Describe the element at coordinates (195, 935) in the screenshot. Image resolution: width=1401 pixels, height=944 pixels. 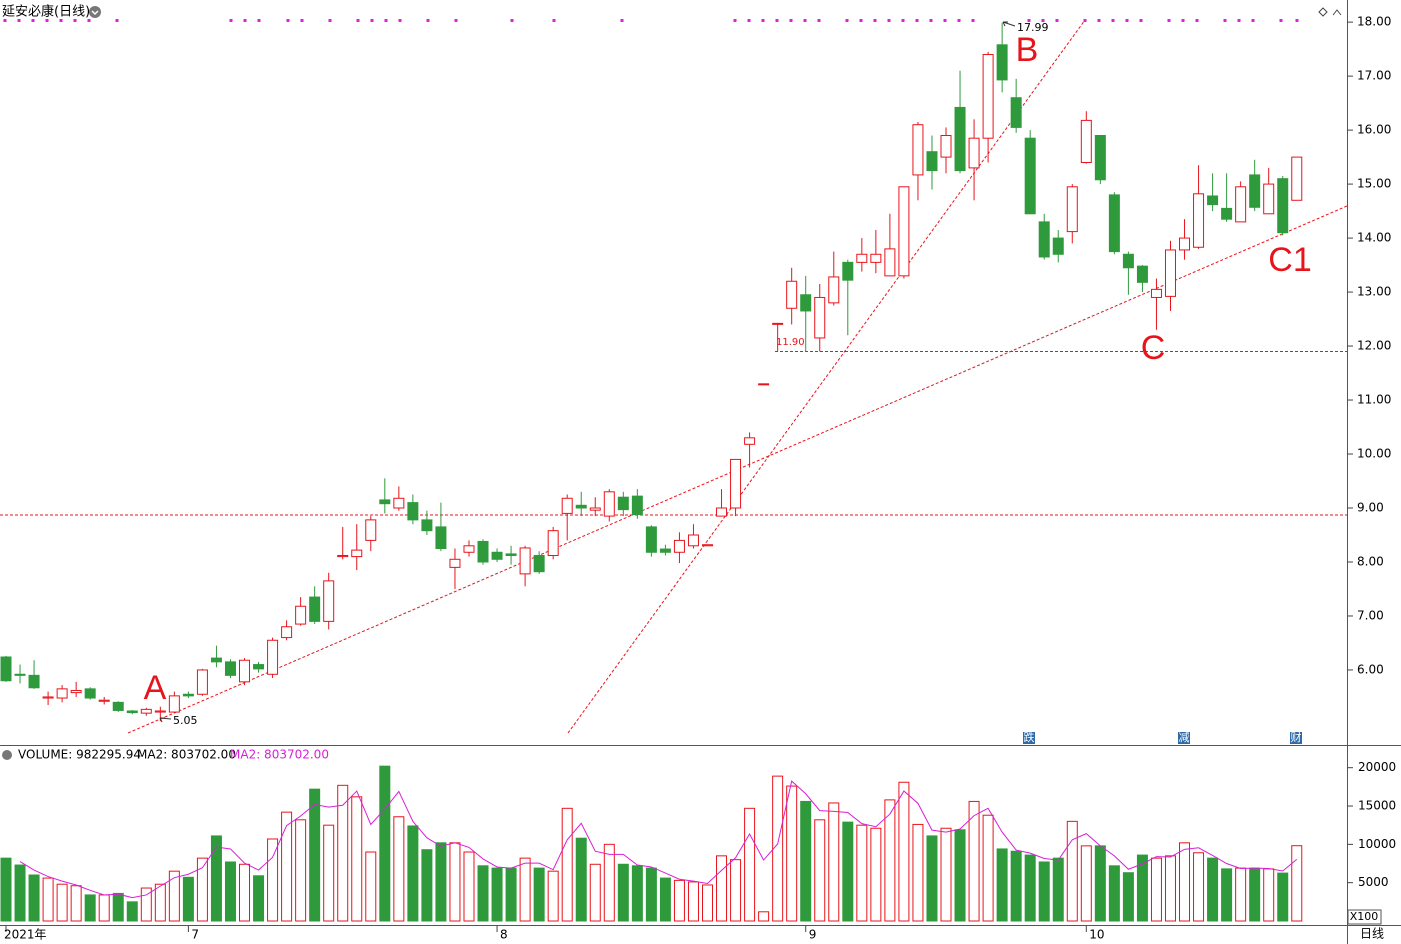
I see `x-tick-label: 7` at that location.